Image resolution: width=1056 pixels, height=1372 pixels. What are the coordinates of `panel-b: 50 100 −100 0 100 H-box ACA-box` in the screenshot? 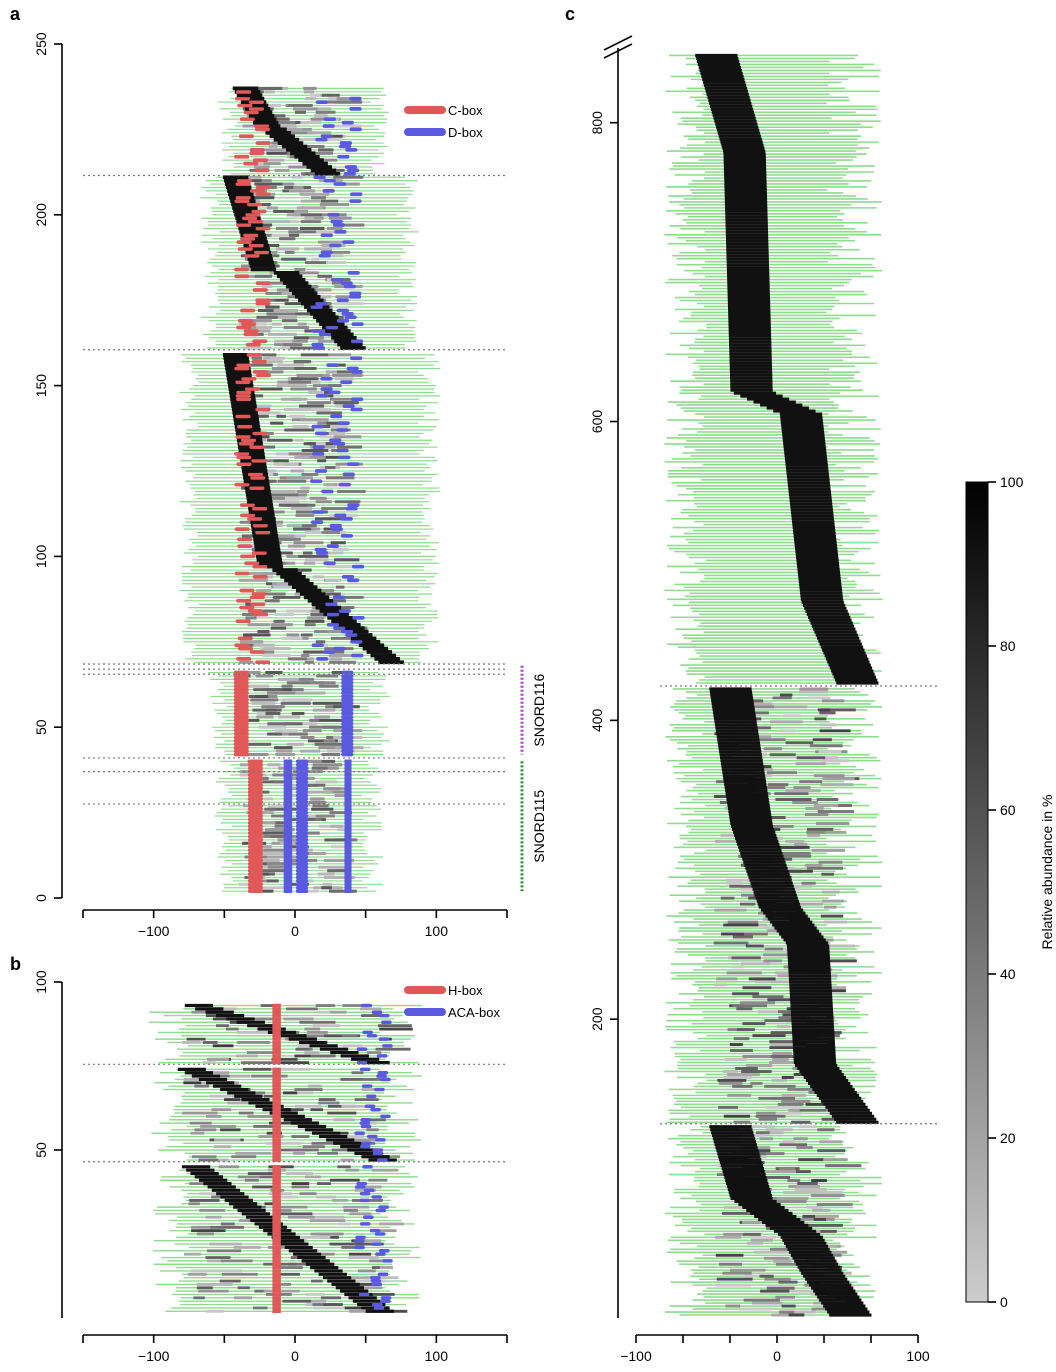 It's located at (270, 1167).